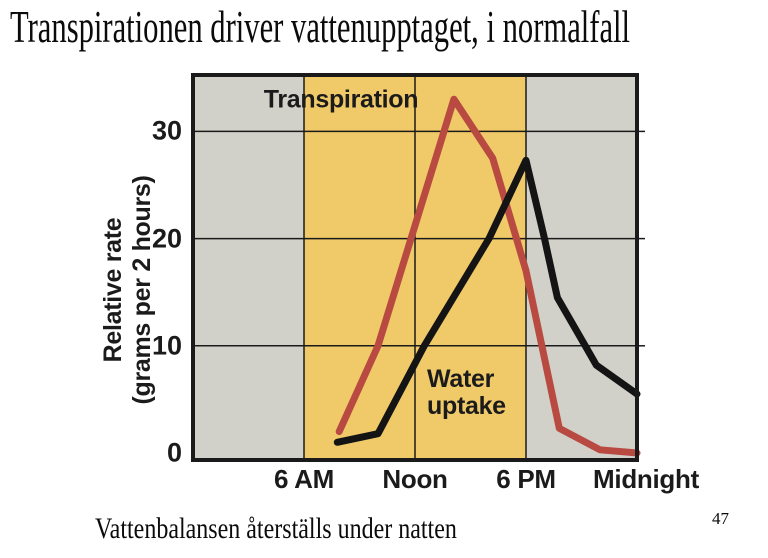 Image resolution: width=768 pixels, height=558 pixels. I want to click on series-label-water-uptake: Water uptake, so click(466, 393).